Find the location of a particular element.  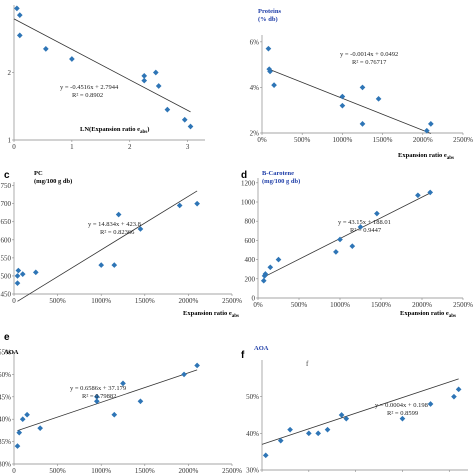

r2-f: R² = 0.8599 is located at coordinates (402, 413).